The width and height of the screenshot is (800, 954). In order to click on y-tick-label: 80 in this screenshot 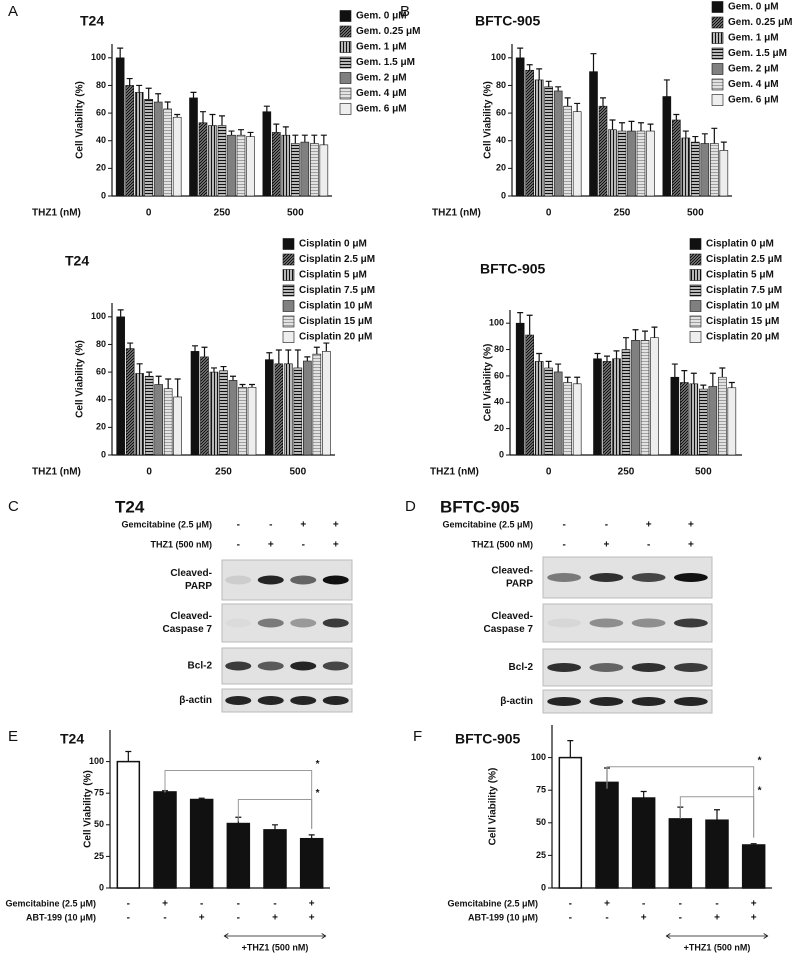, I will do `click(501, 85)`.